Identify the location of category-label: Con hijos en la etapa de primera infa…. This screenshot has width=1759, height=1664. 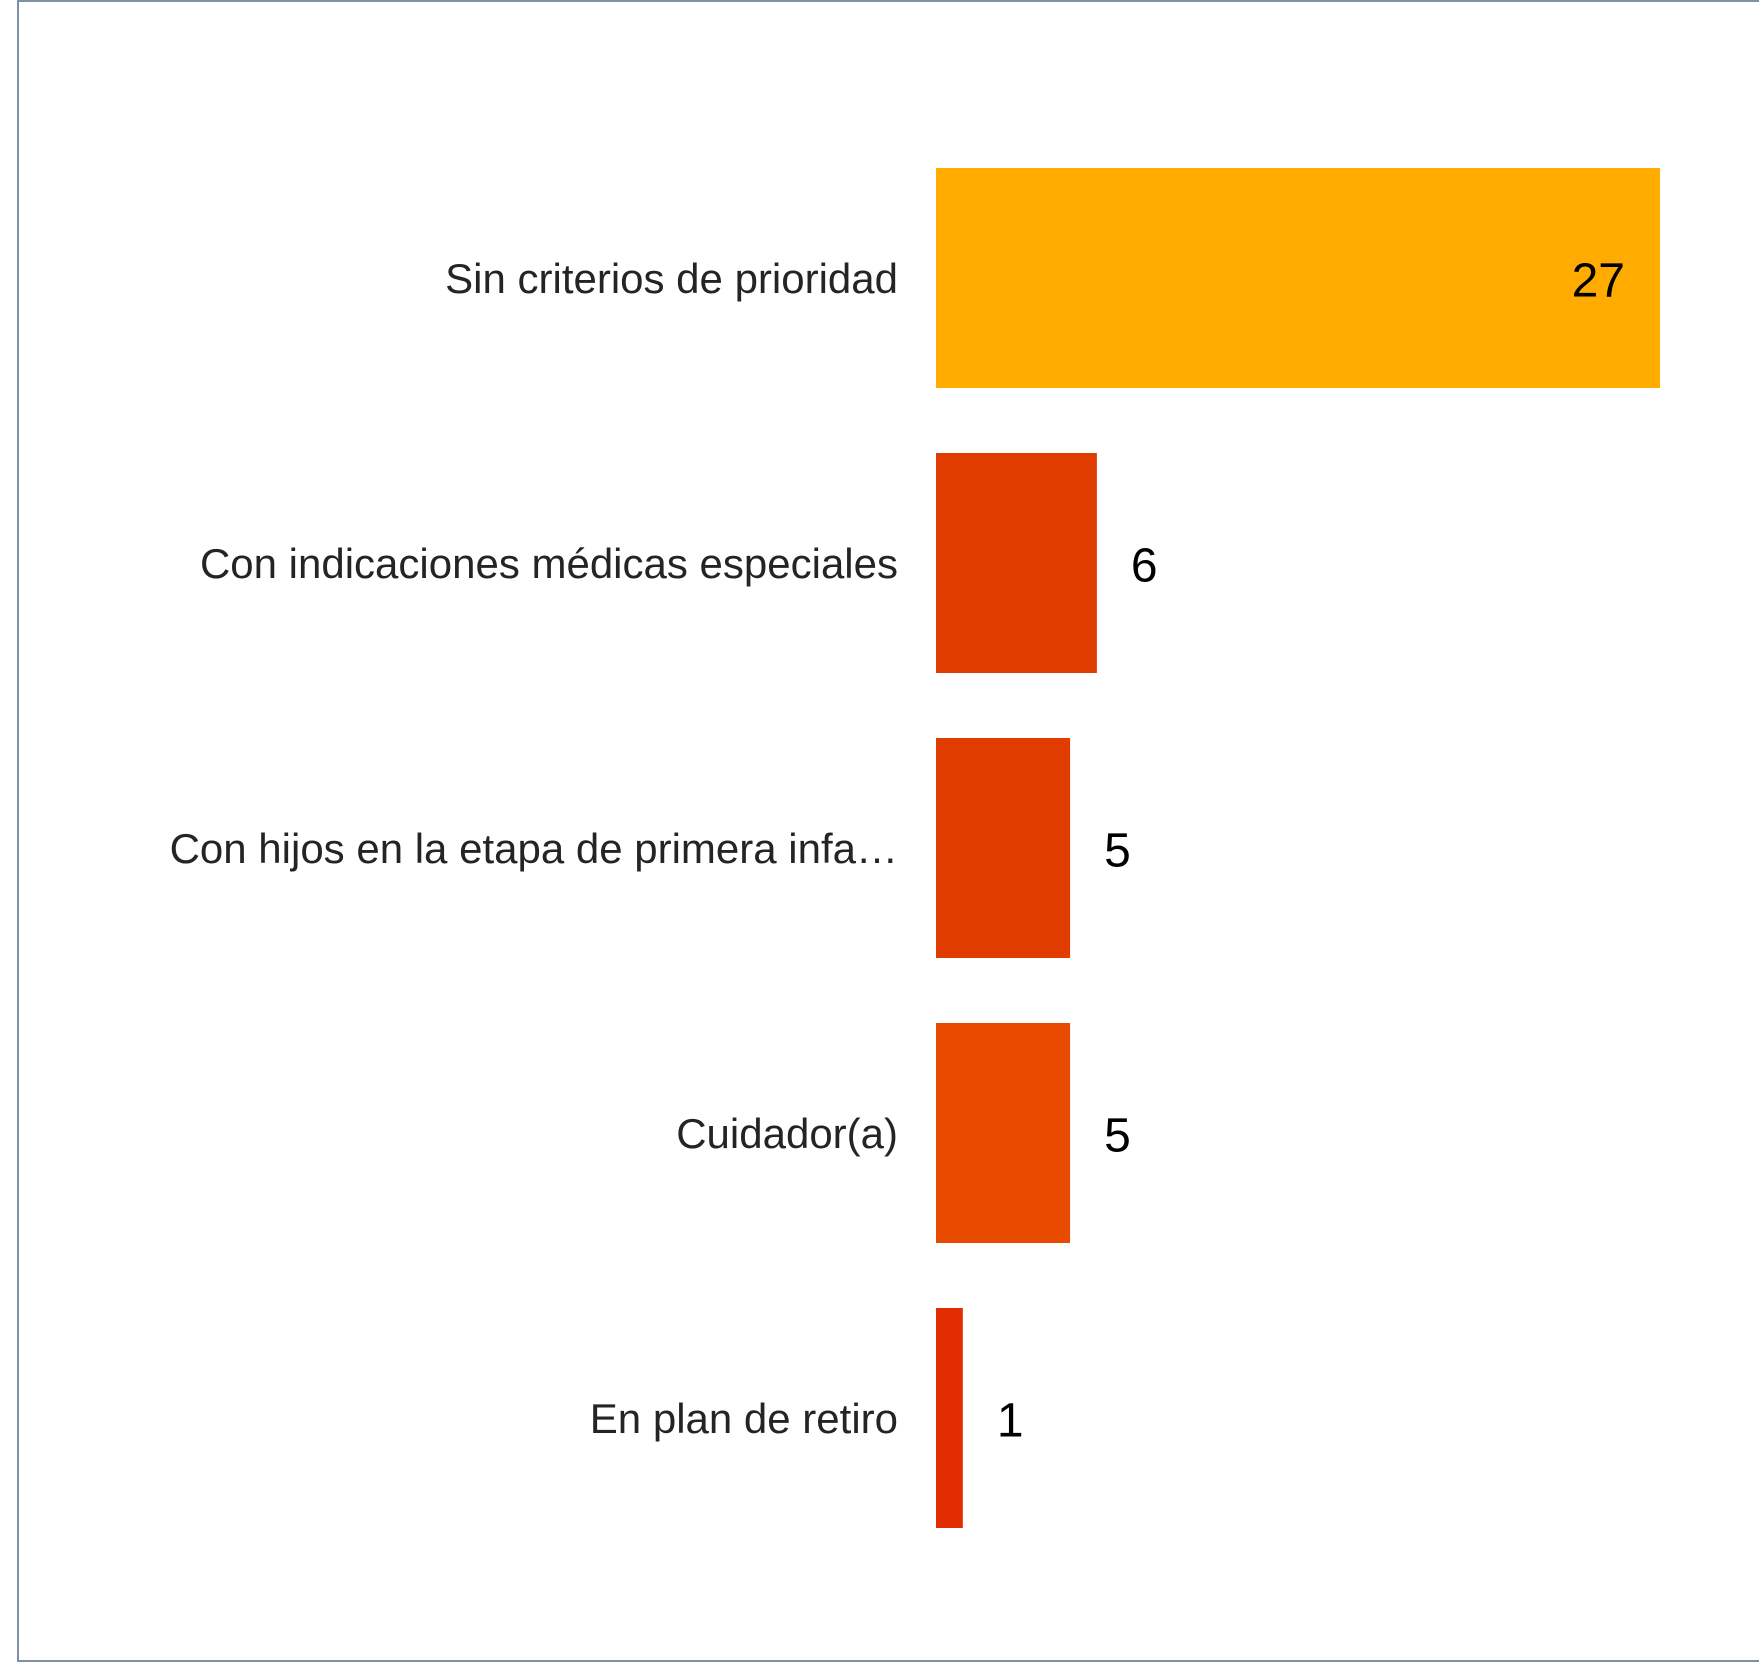
(534, 848).